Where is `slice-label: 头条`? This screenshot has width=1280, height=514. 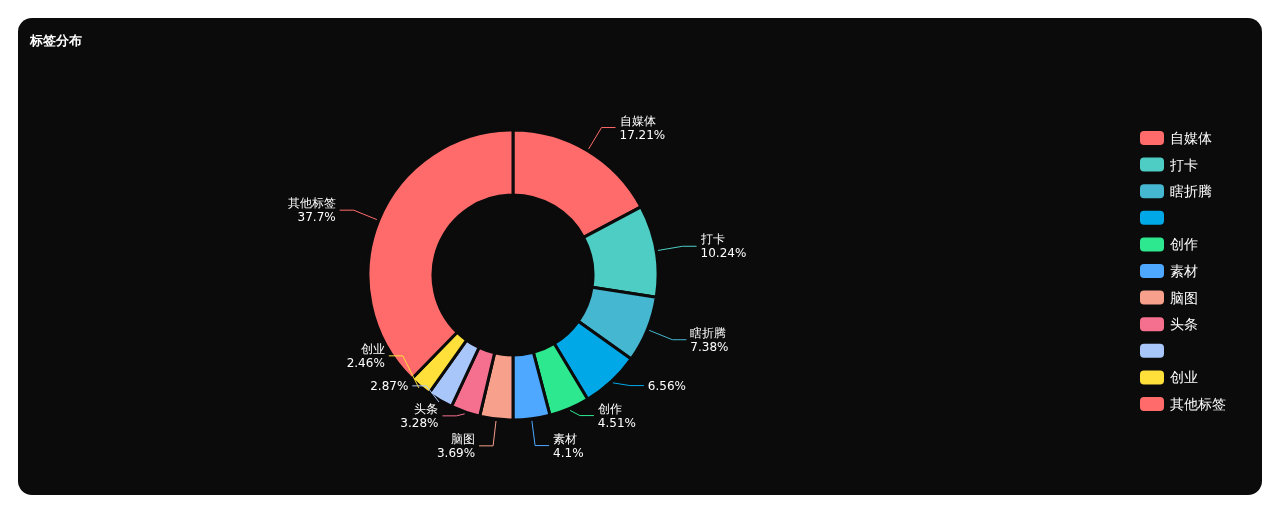 slice-label: 头条 is located at coordinates (426, 408).